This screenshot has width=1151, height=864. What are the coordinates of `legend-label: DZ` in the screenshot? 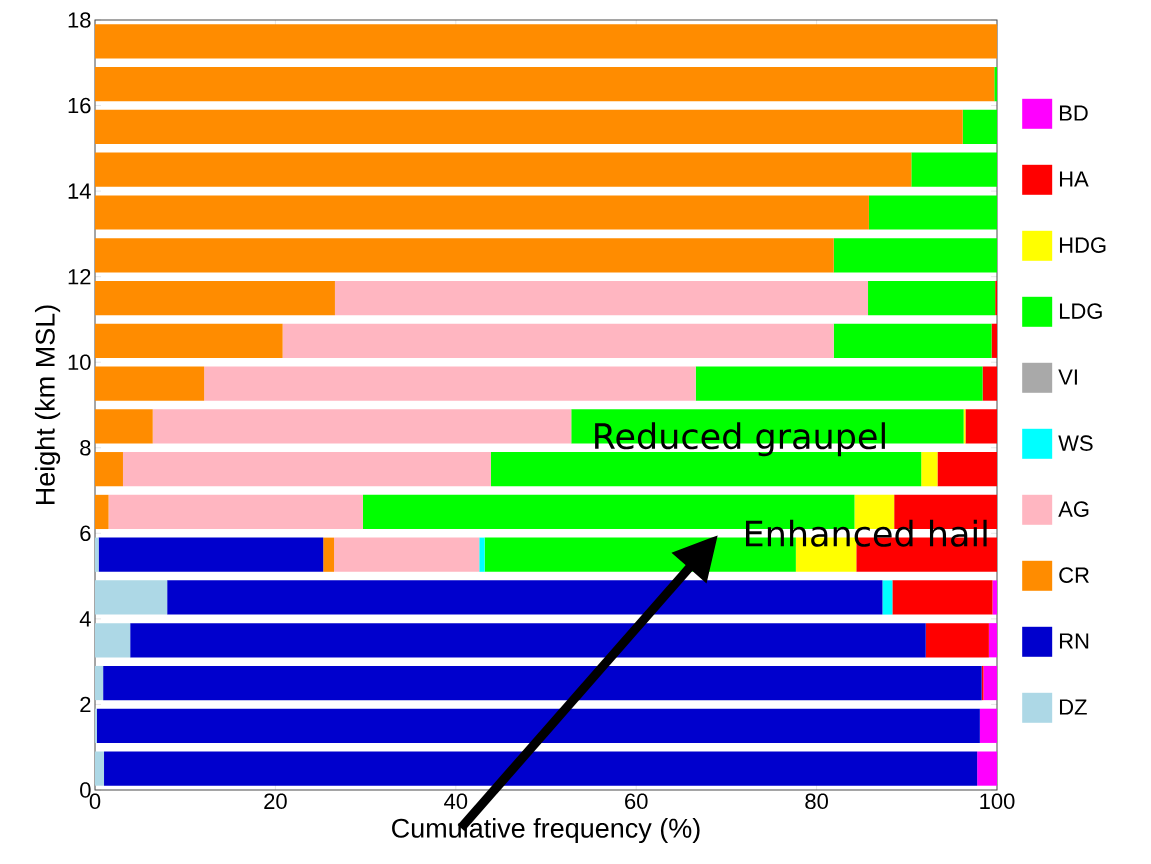 It's located at (1073, 707).